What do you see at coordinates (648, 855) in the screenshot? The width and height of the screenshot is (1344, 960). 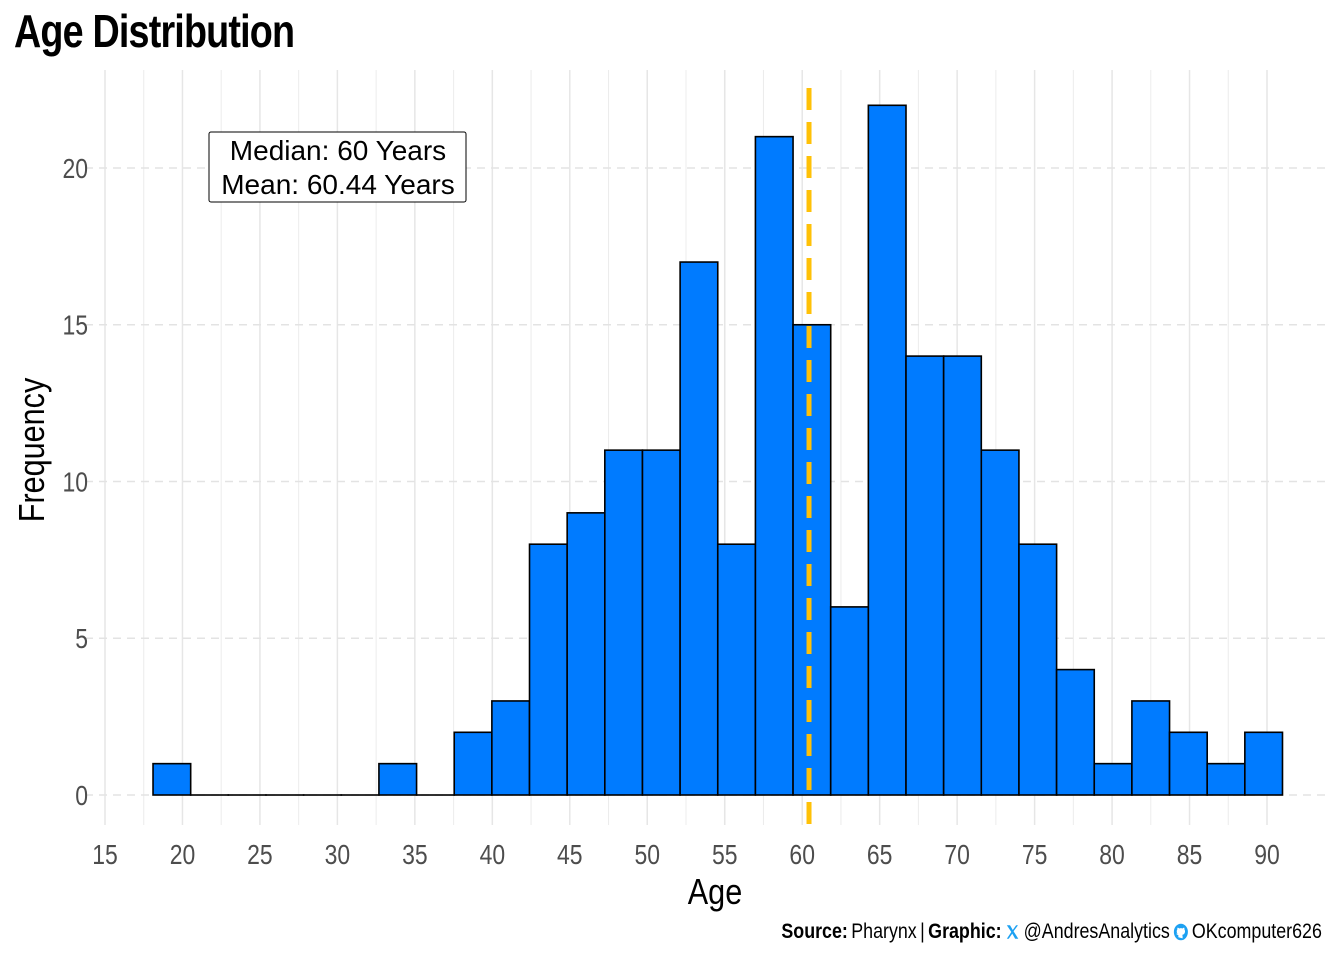 I see `x-tick-label: 50` at bounding box center [648, 855].